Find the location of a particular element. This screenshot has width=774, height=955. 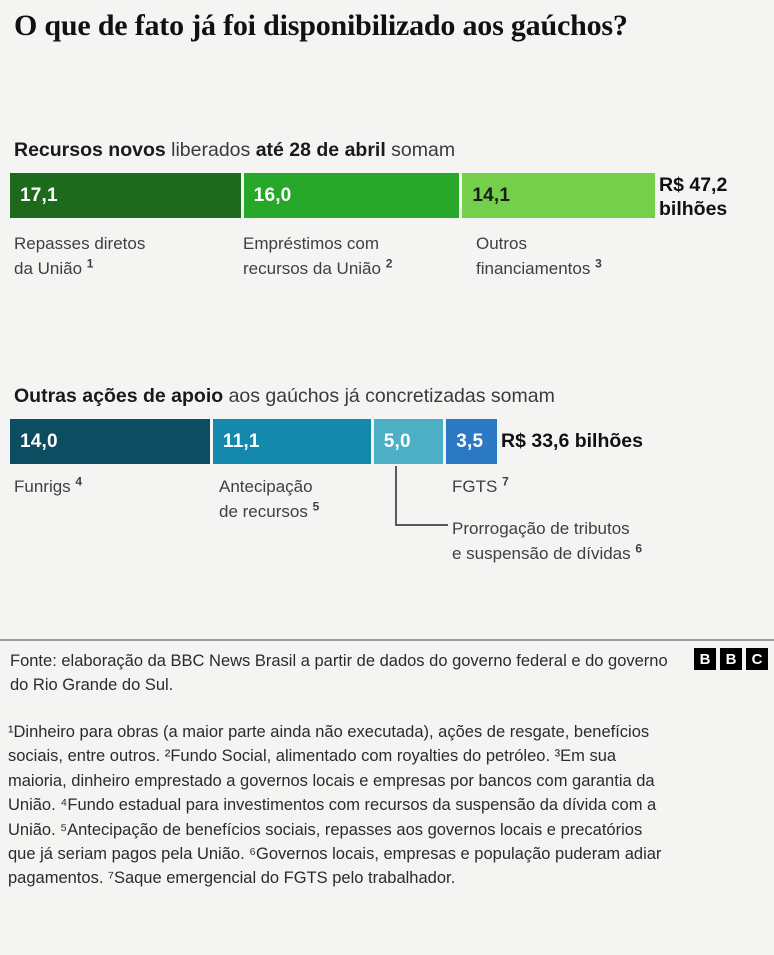

caption-line-1: Outros is located at coordinates (502, 243).